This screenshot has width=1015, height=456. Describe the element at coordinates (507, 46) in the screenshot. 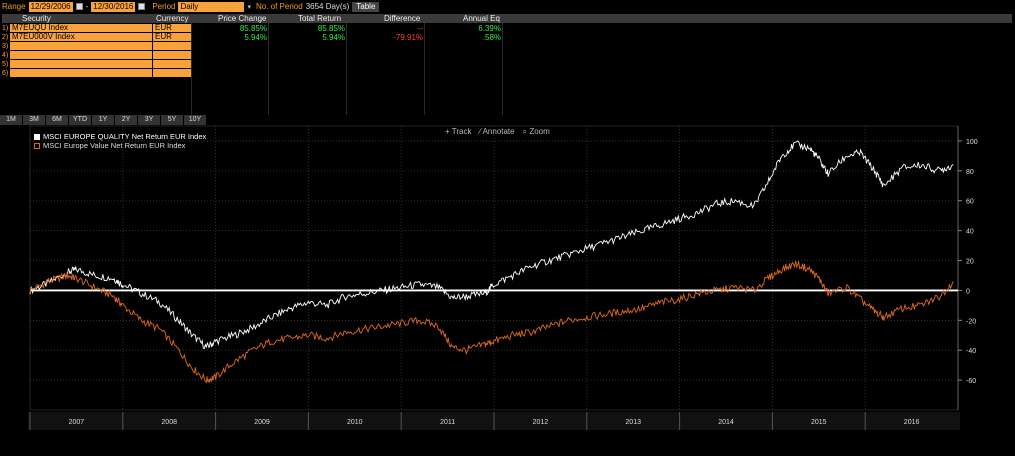

I see `table-row: 3)` at that location.